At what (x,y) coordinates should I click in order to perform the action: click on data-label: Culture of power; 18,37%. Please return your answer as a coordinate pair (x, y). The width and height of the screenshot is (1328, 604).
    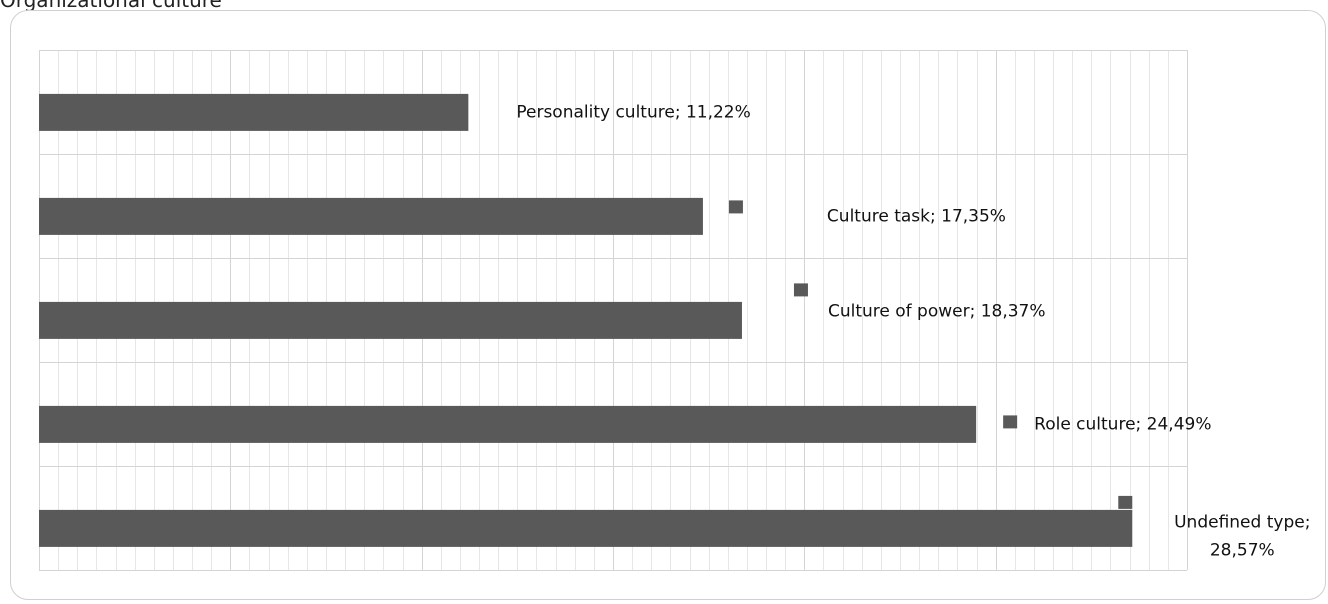
    Looking at the image, I should click on (937, 311).